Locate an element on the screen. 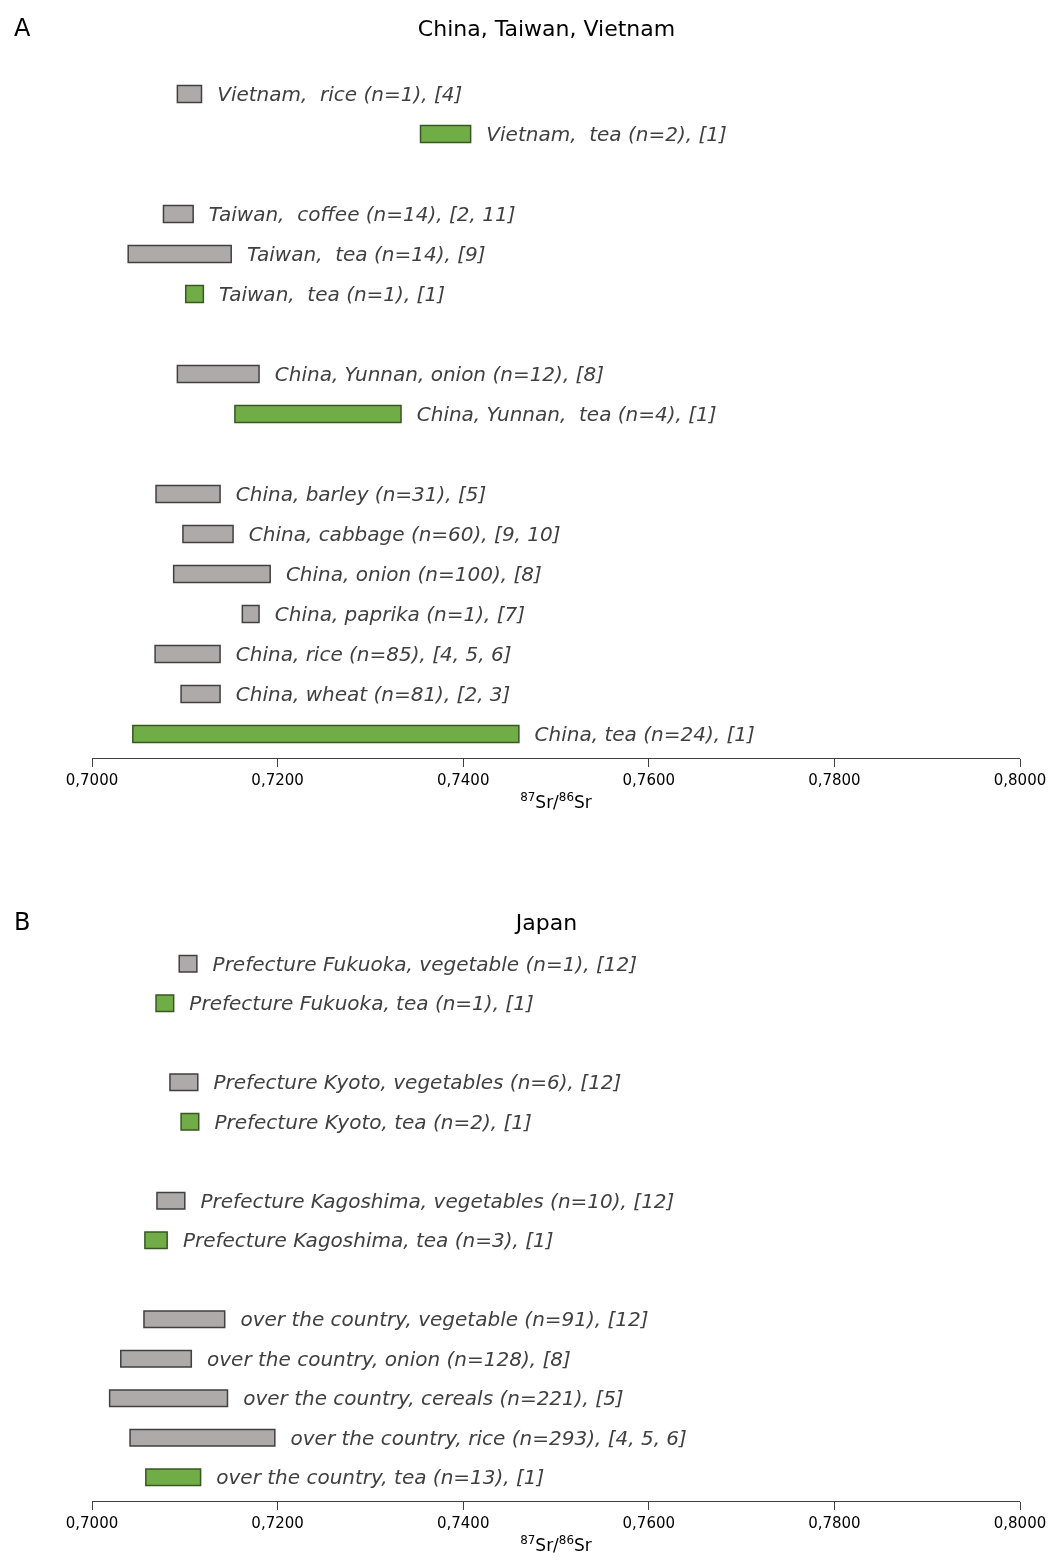 This screenshot has width=1051, height=1567. category-label: Vietnam, tea (n=2), [1] is located at coordinates (606, 134).